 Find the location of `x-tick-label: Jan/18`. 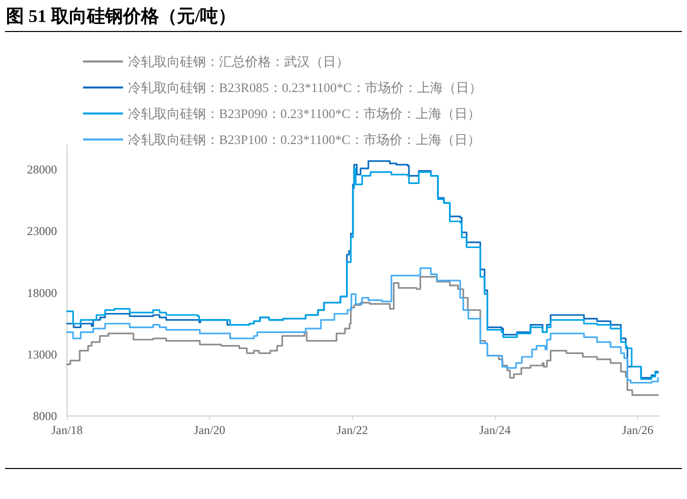

x-tick-label: Jan/18 is located at coordinates (67, 430).